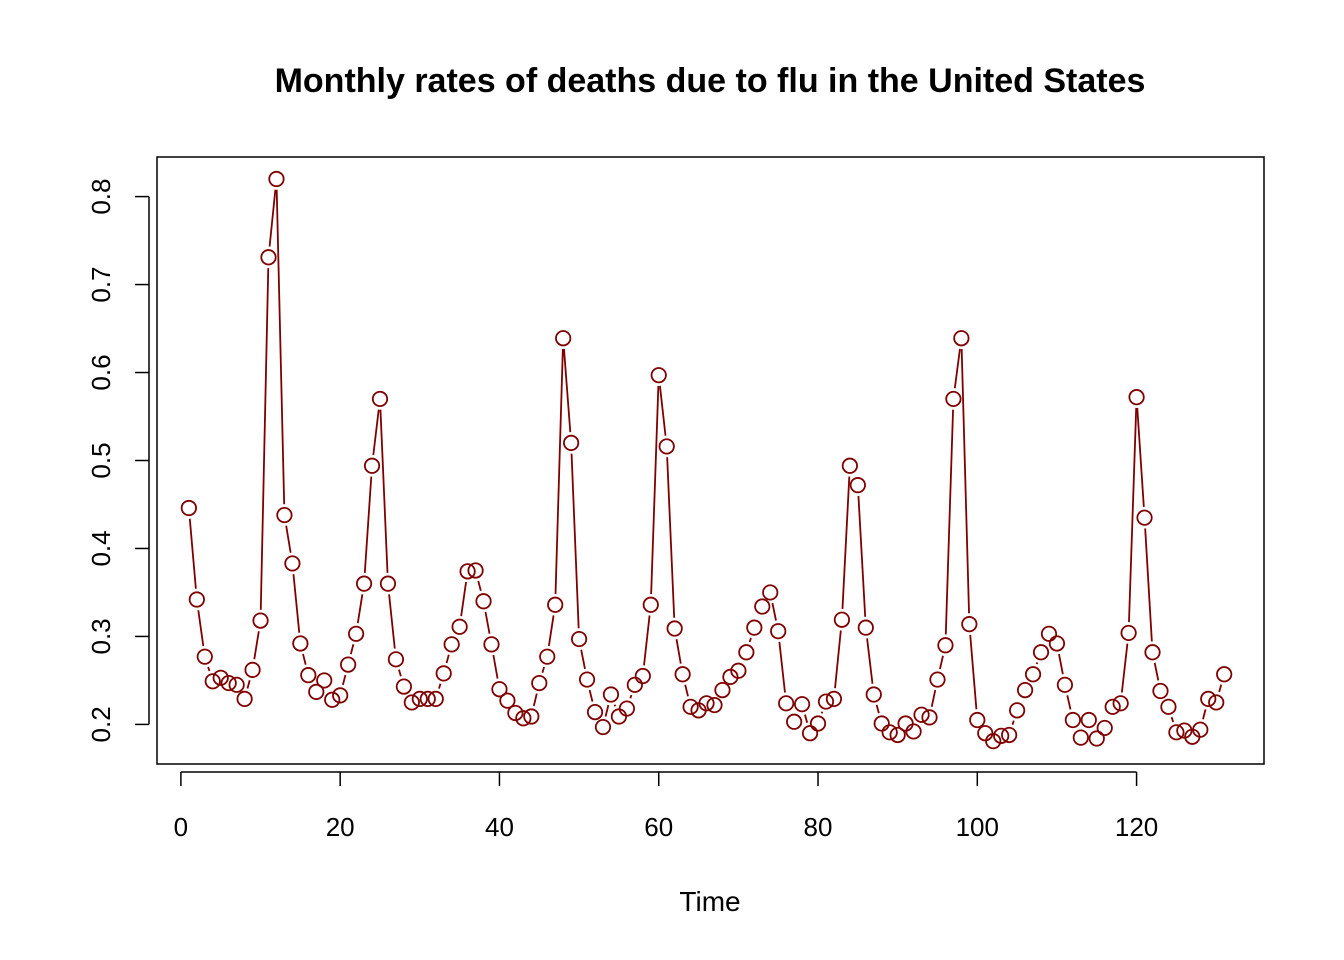 The image size is (1344, 960). Describe the element at coordinates (709, 901) in the screenshot. I see `x-axis-label: Time` at that location.